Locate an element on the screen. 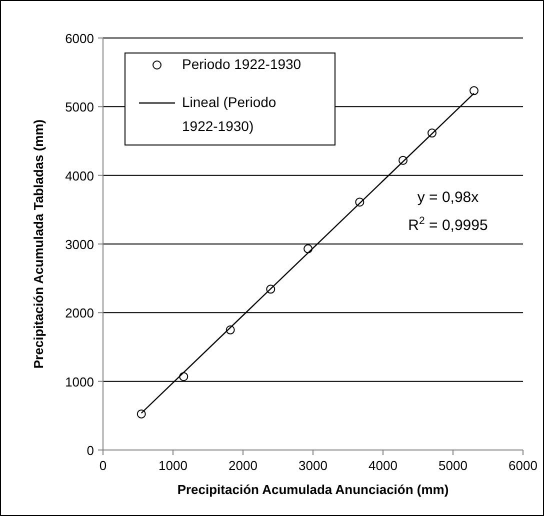 This screenshot has height=516, width=544. y-tick-label: 0 is located at coordinates (90, 450).